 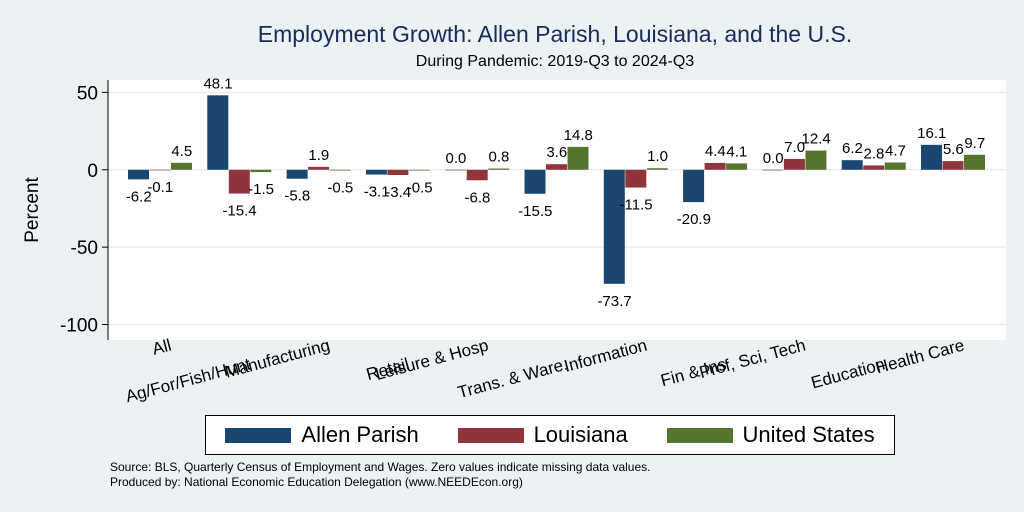 What do you see at coordinates (377, 192) in the screenshot?
I see `data-label: -3.1` at bounding box center [377, 192].